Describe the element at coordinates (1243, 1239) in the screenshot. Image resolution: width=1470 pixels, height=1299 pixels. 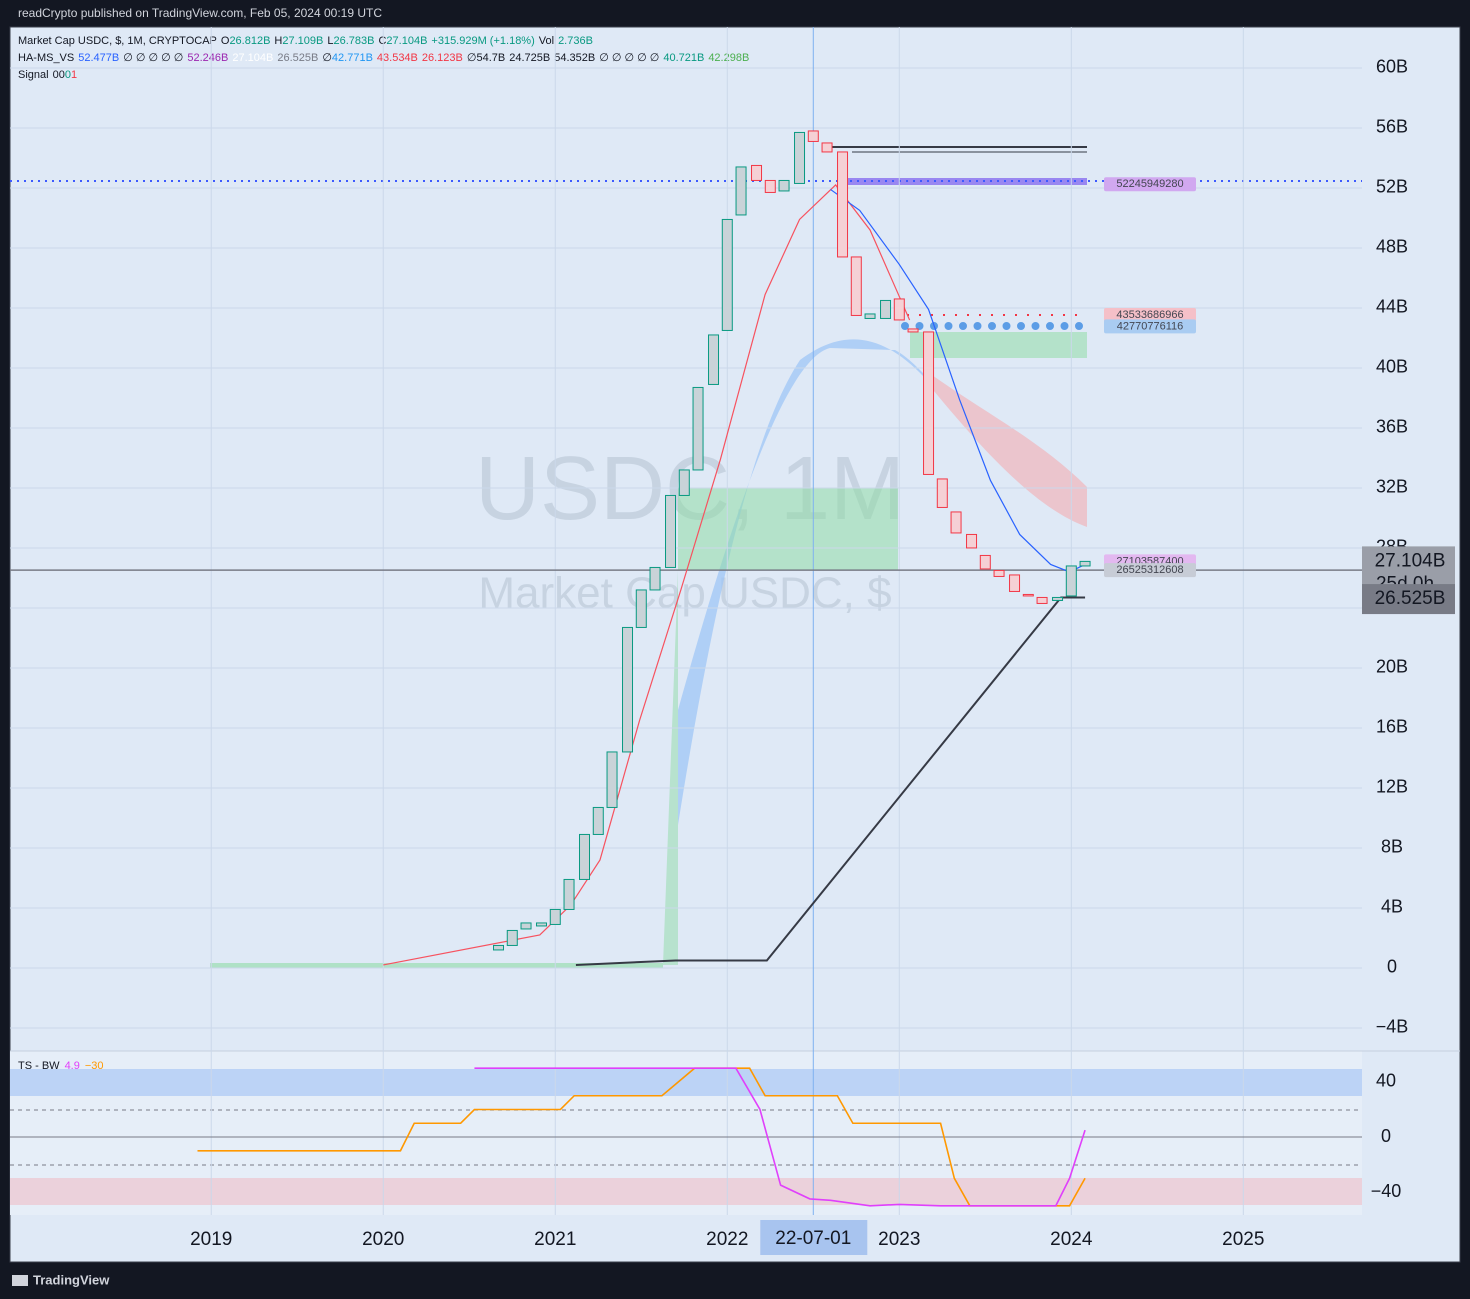
I see `x-tick-label: 2025` at that location.